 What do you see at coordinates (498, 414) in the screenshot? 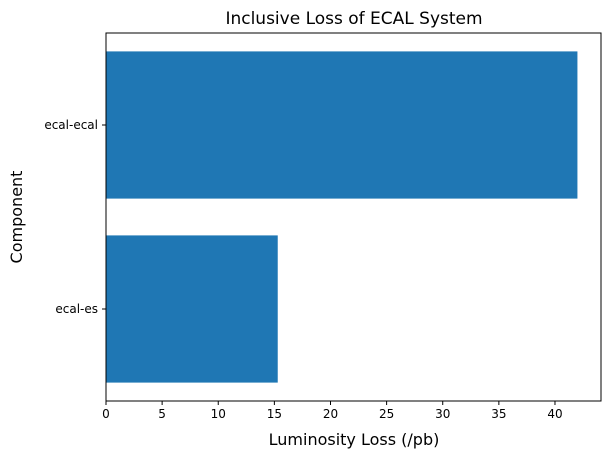
I see `x-tick-label: 35` at bounding box center [498, 414].